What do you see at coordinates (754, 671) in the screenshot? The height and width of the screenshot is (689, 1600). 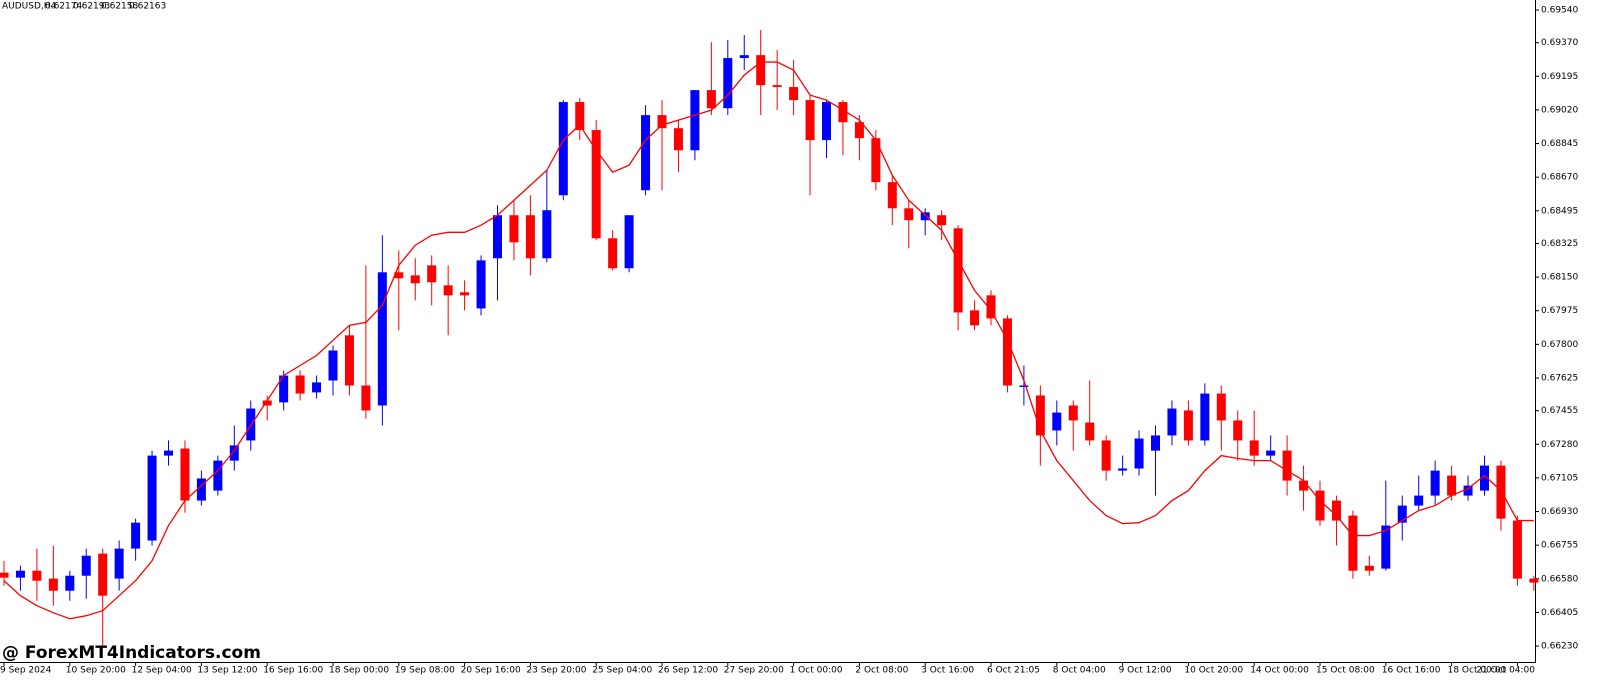 I see `x-tick-label: 27 Sep 20:00` at bounding box center [754, 671].